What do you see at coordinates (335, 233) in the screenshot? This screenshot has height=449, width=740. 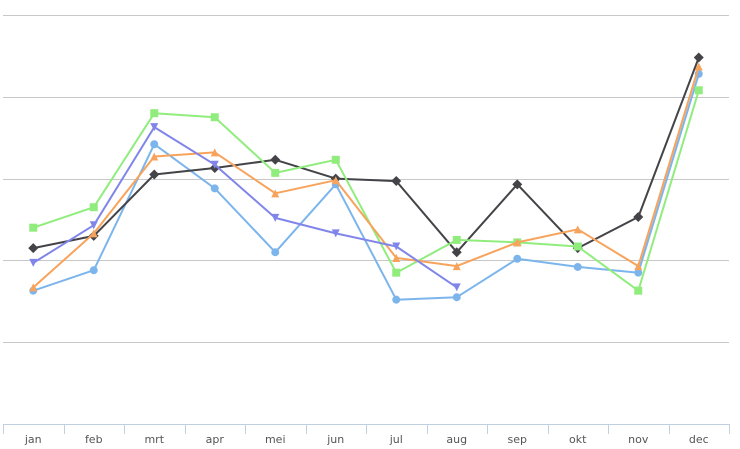 I see `series-5-point-jun` at bounding box center [335, 233].